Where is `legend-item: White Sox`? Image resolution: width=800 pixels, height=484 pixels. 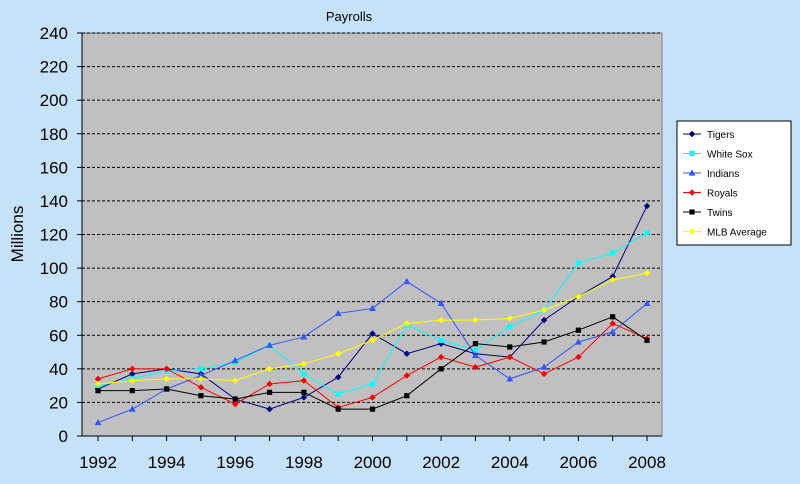
legend-item: White Sox is located at coordinates (718, 155).